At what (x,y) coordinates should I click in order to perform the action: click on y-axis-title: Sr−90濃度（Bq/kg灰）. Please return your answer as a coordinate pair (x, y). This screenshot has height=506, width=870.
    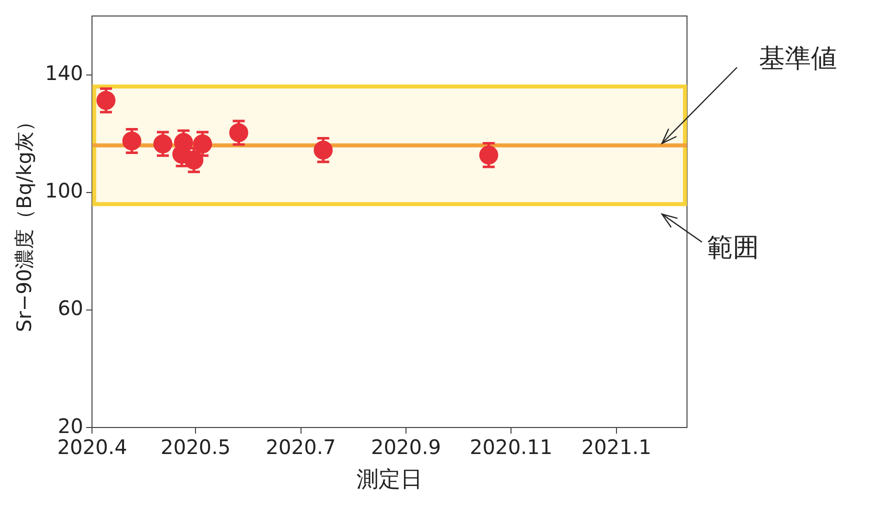
    Looking at the image, I should click on (24, 222).